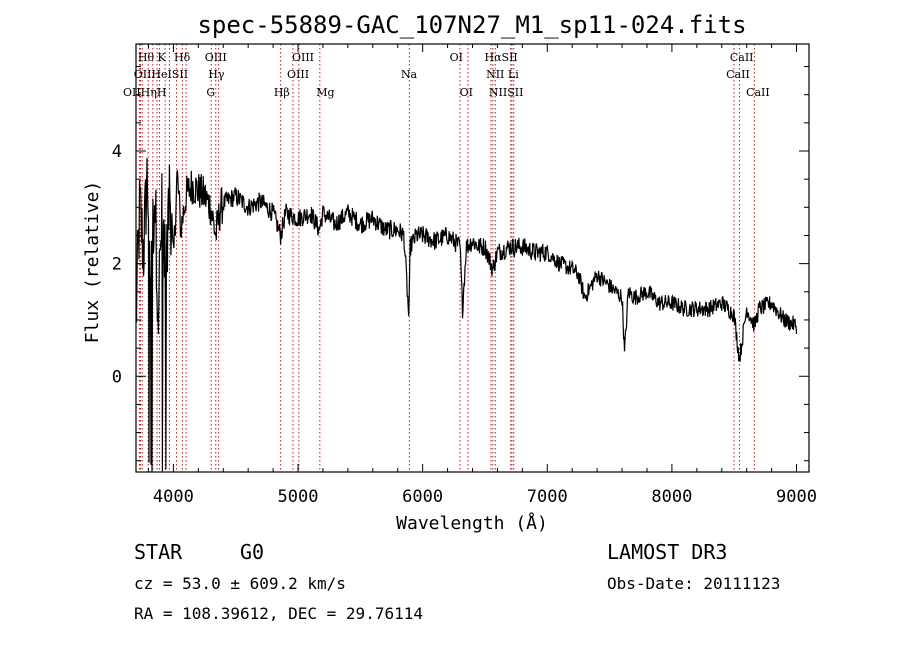 The image size is (900, 649). Describe the element at coordinates (303, 57) in the screenshot. I see `line-label-row0-4: OIII` at that location.